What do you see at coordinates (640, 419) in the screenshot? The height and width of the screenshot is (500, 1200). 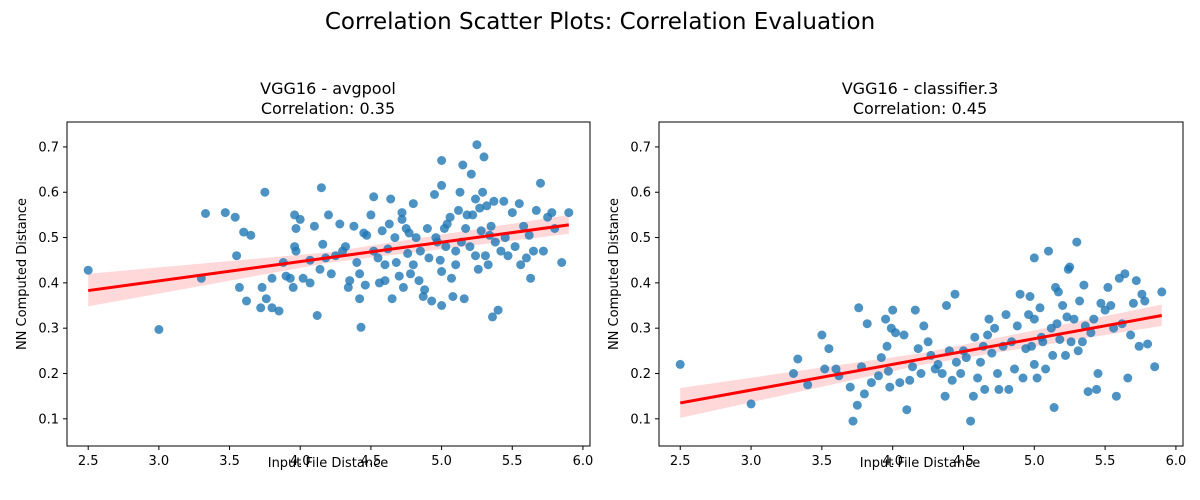 I see `y-tick-label: 0.1` at bounding box center [640, 419].